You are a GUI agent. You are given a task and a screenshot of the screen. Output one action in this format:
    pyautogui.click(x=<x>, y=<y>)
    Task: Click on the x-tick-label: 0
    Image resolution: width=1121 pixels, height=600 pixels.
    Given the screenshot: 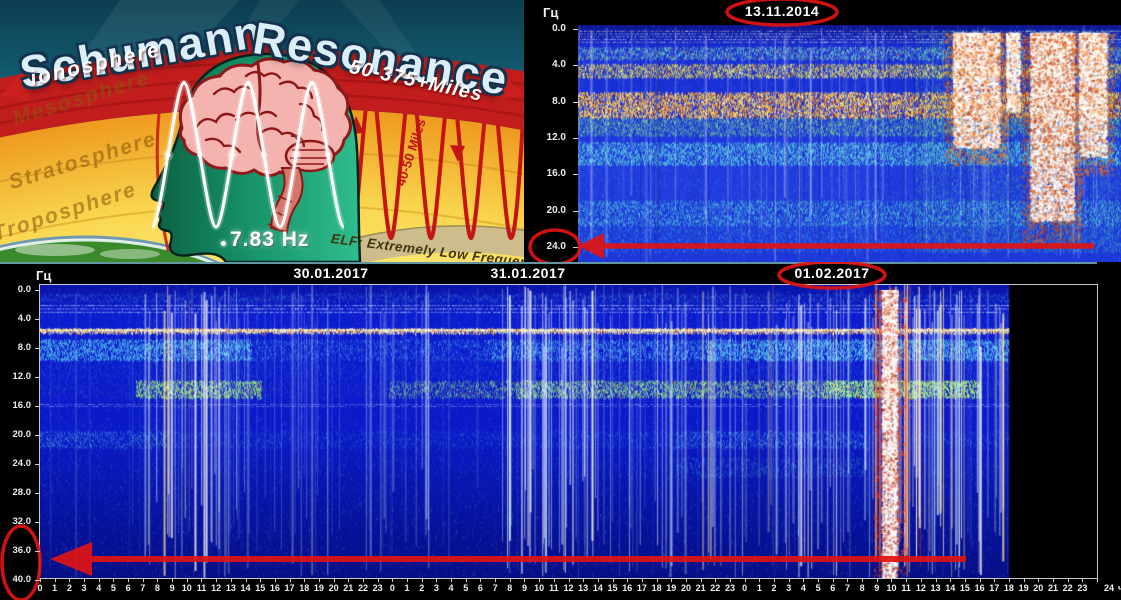 What is the action you would take?
    pyautogui.click(x=392, y=588)
    